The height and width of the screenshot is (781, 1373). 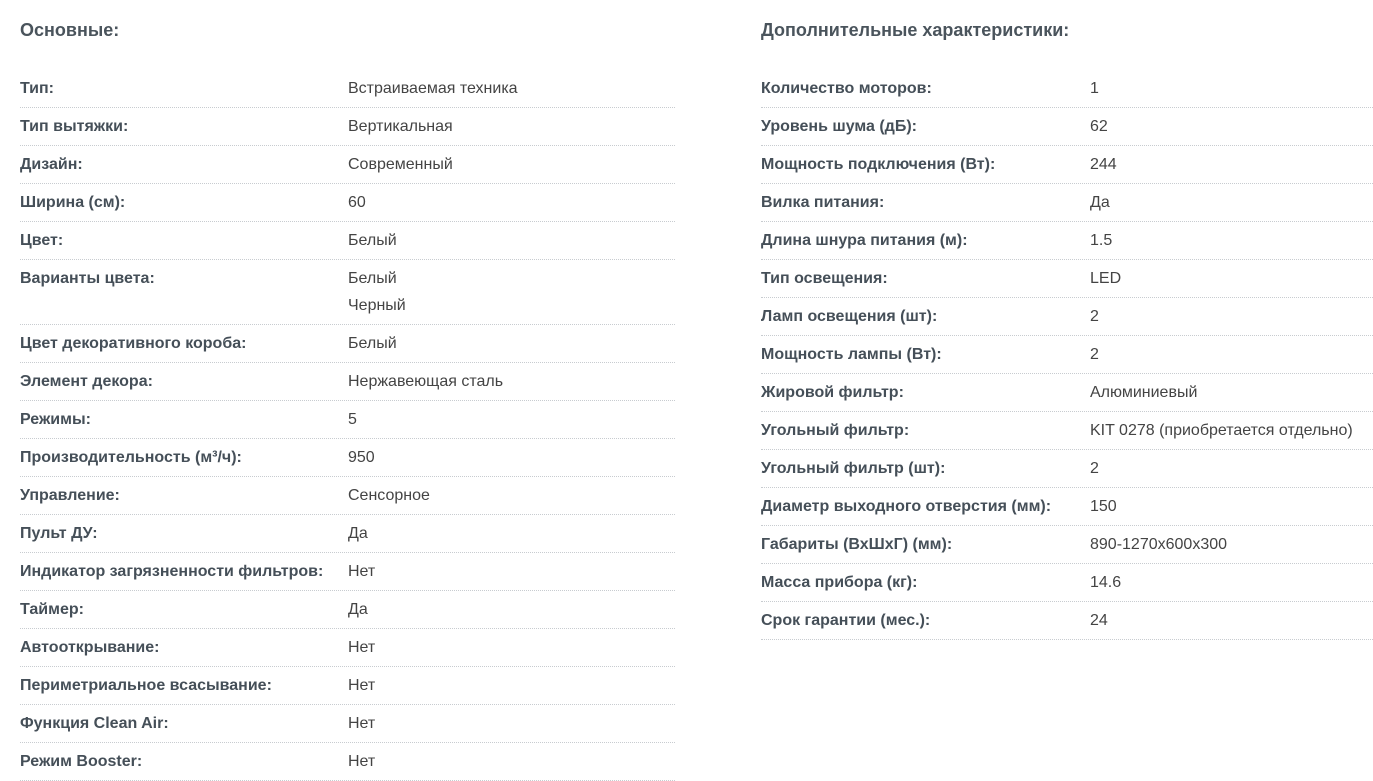 What do you see at coordinates (358, 609) in the screenshot?
I see `spec-value-item: Да` at bounding box center [358, 609].